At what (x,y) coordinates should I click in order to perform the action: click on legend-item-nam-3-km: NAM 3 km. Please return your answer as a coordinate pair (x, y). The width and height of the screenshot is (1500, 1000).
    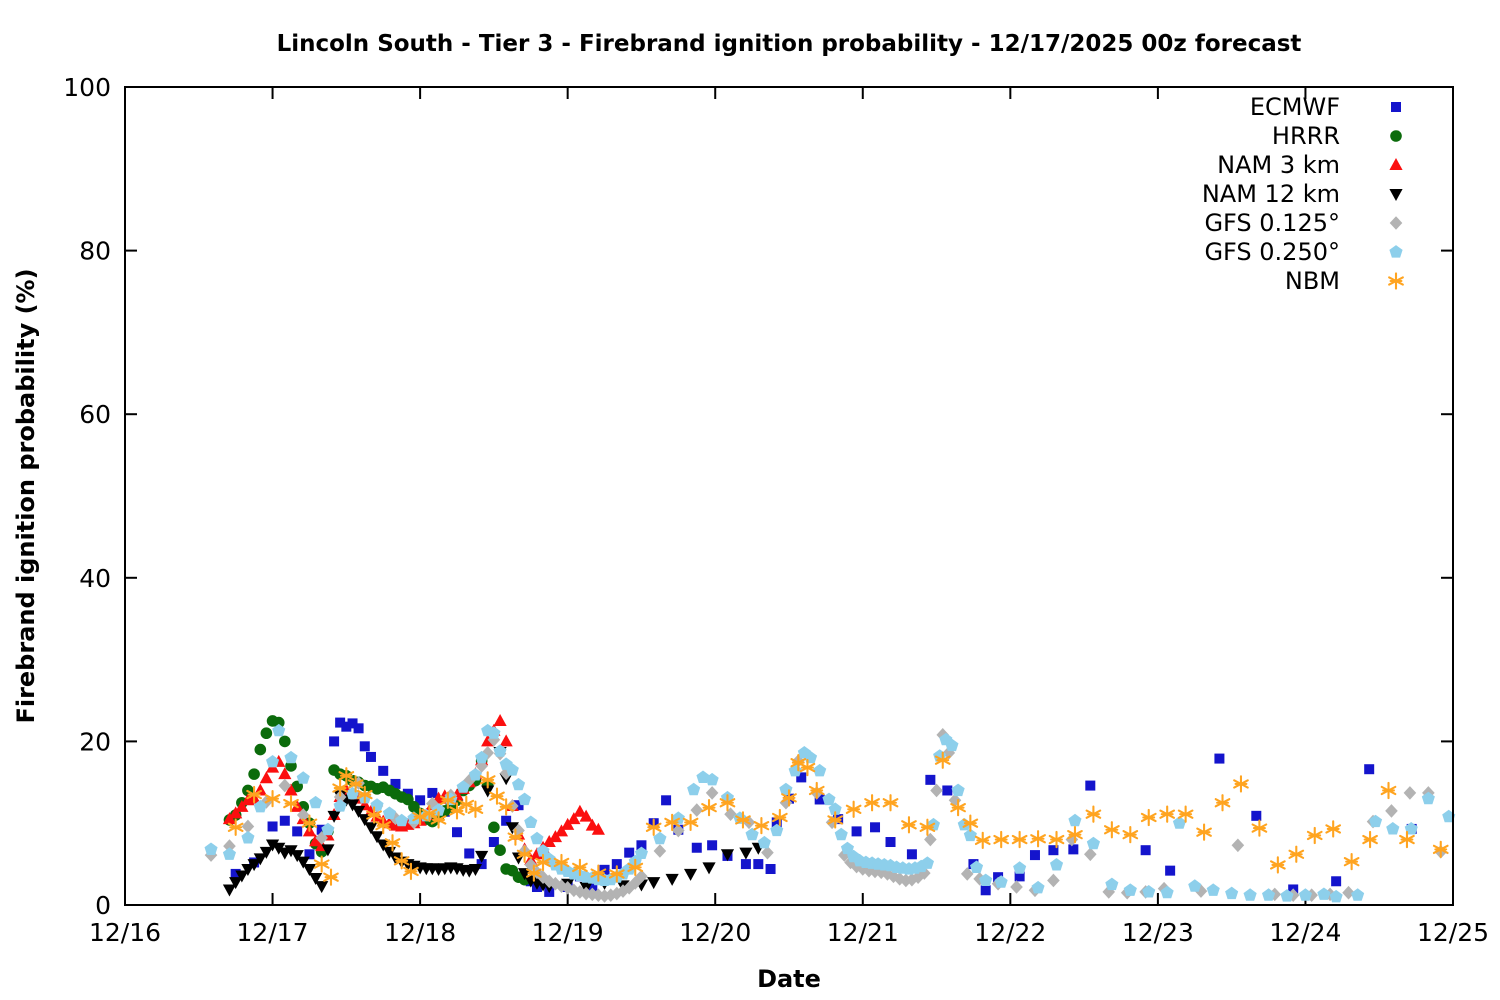
    Looking at the image, I should click on (1310, 165).